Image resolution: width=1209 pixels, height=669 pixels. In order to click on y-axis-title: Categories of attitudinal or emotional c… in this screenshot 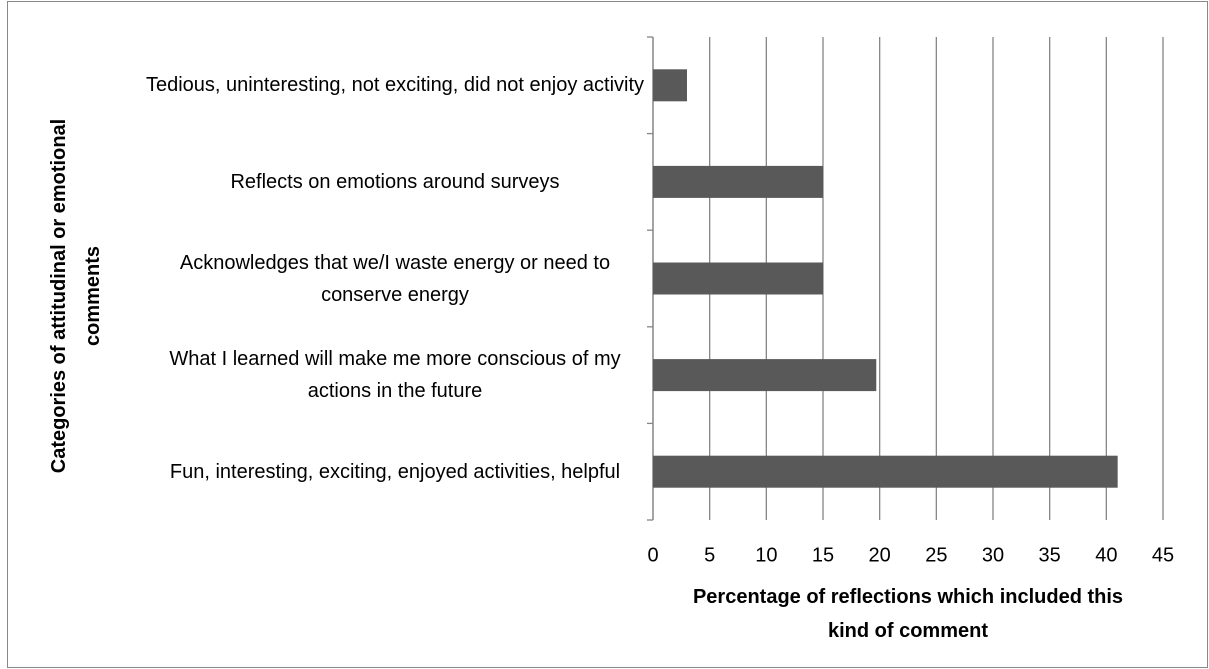, I will do `click(76, 296)`.